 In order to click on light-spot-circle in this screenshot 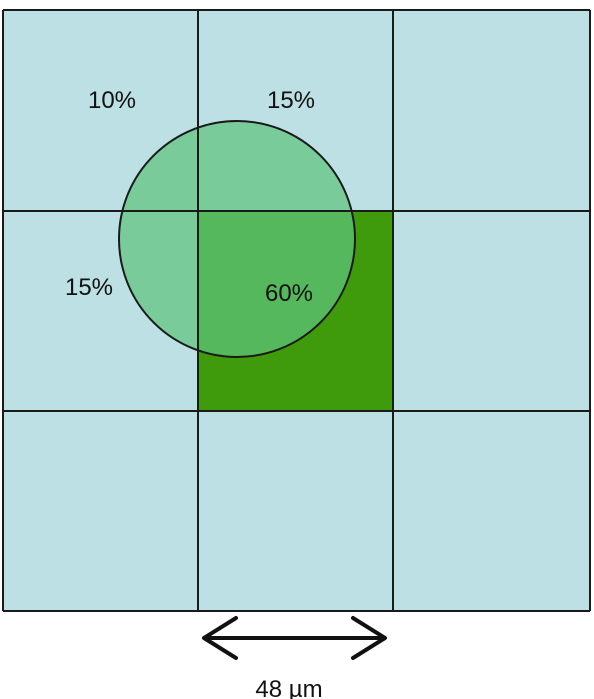, I will do `click(237, 239)`.